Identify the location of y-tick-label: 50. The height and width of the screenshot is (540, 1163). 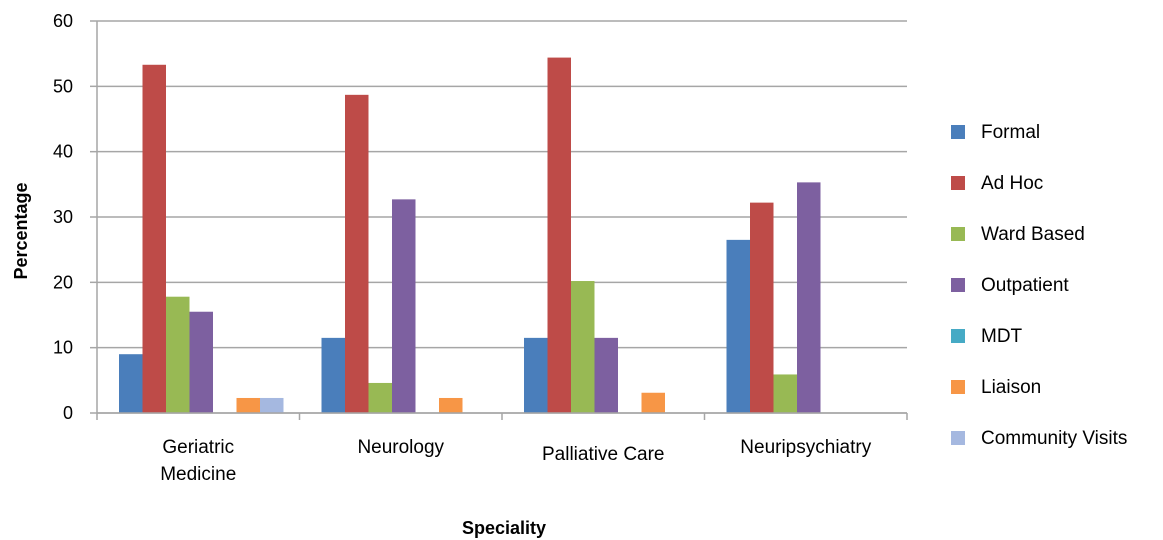
(63, 86).